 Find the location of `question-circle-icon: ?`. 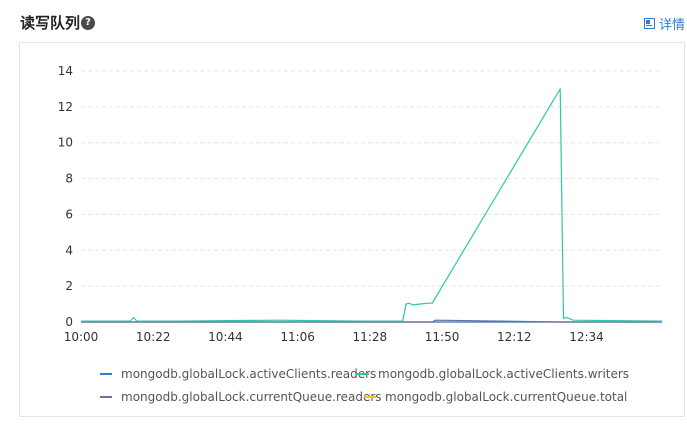

question-circle-icon: ? is located at coordinates (88, 23).